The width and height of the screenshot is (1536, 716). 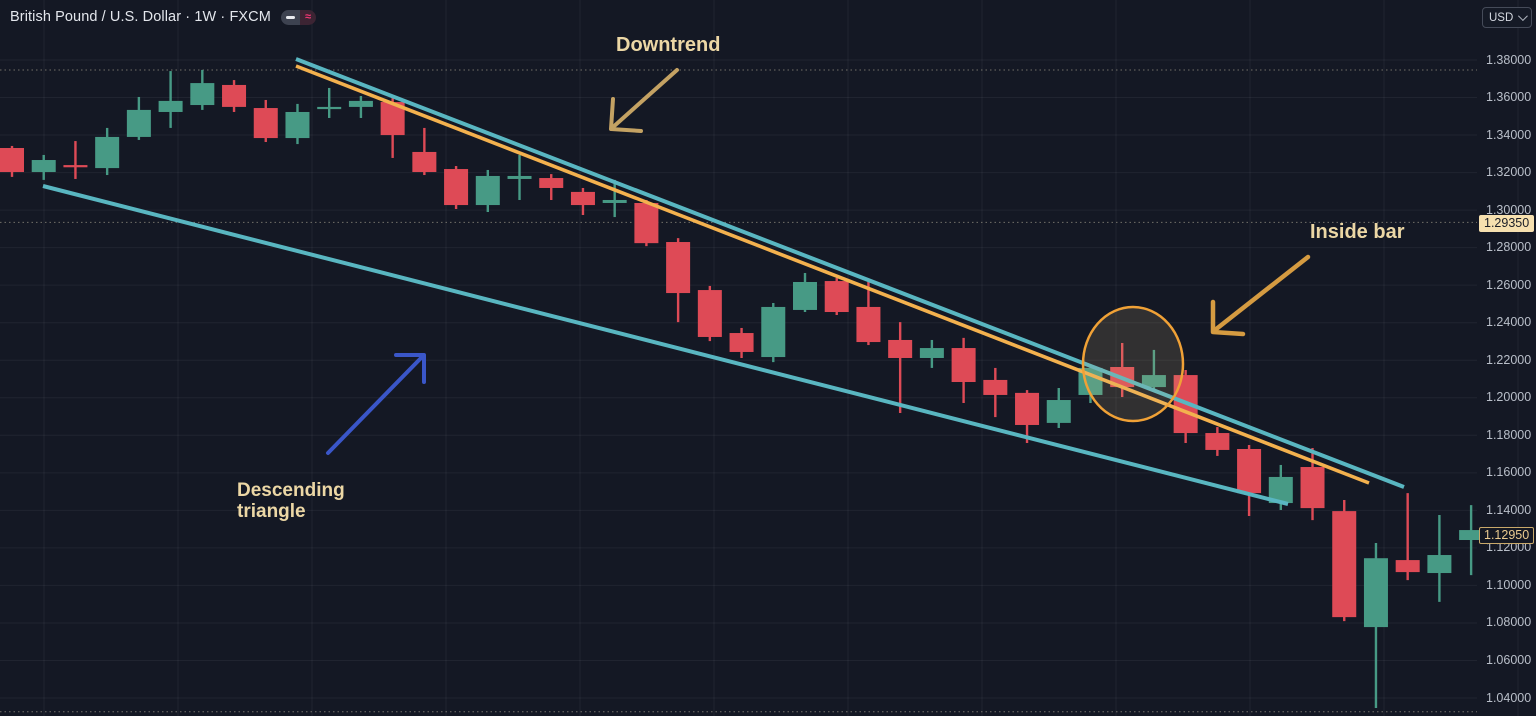 I want to click on currency-selector: USD, so click(x=1507, y=17).